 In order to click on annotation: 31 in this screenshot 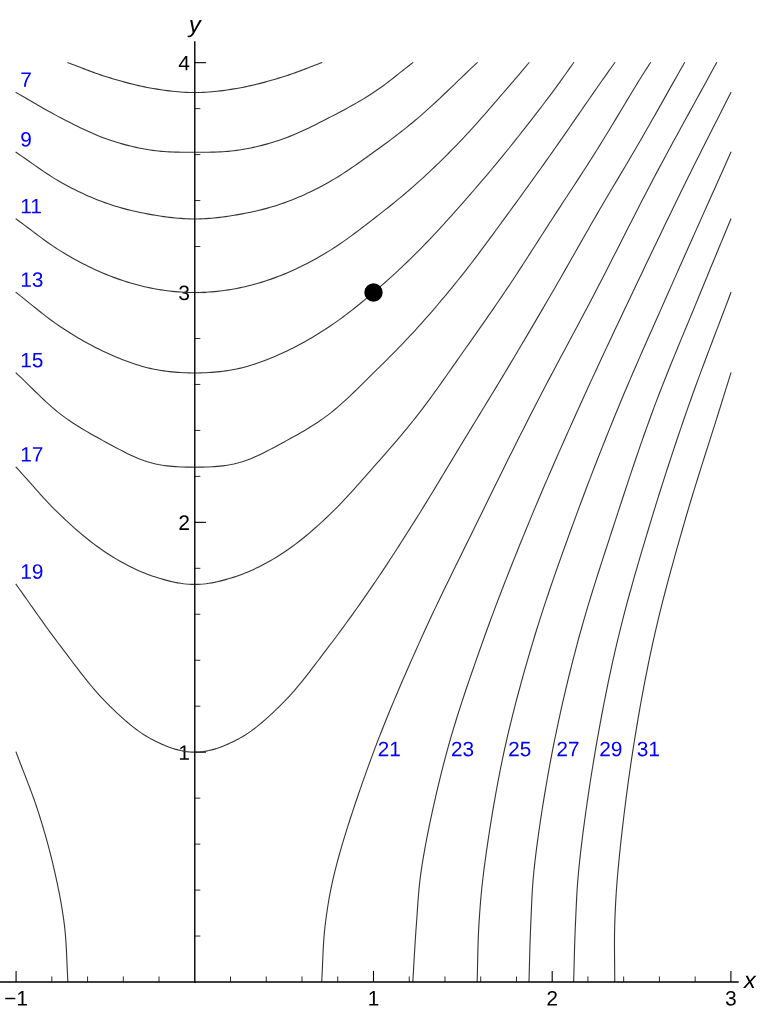, I will do `click(648, 749)`.